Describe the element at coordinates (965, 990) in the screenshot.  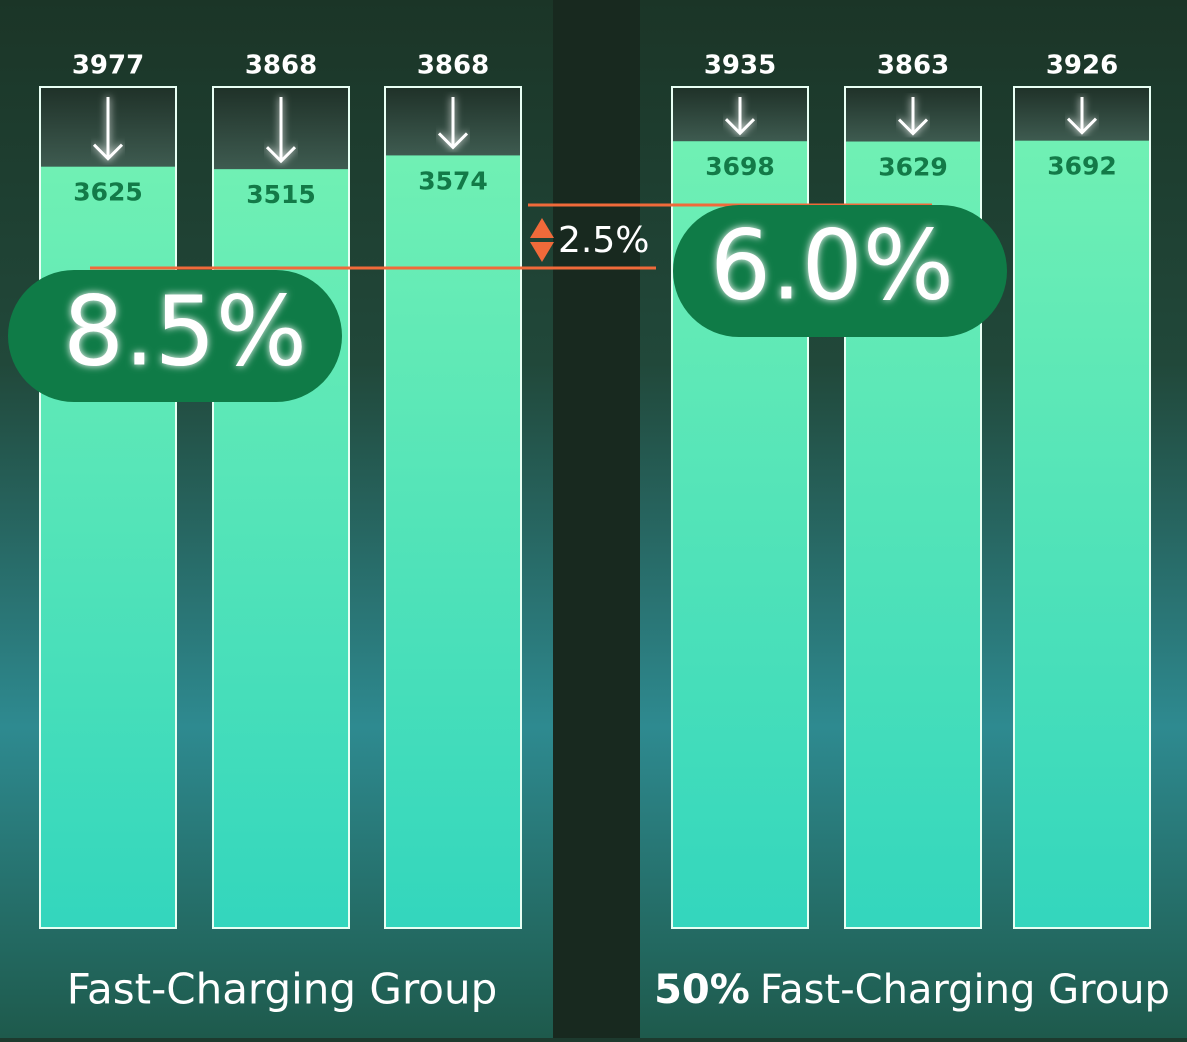
I see `group-label-text: Fast-Charging Group` at that location.